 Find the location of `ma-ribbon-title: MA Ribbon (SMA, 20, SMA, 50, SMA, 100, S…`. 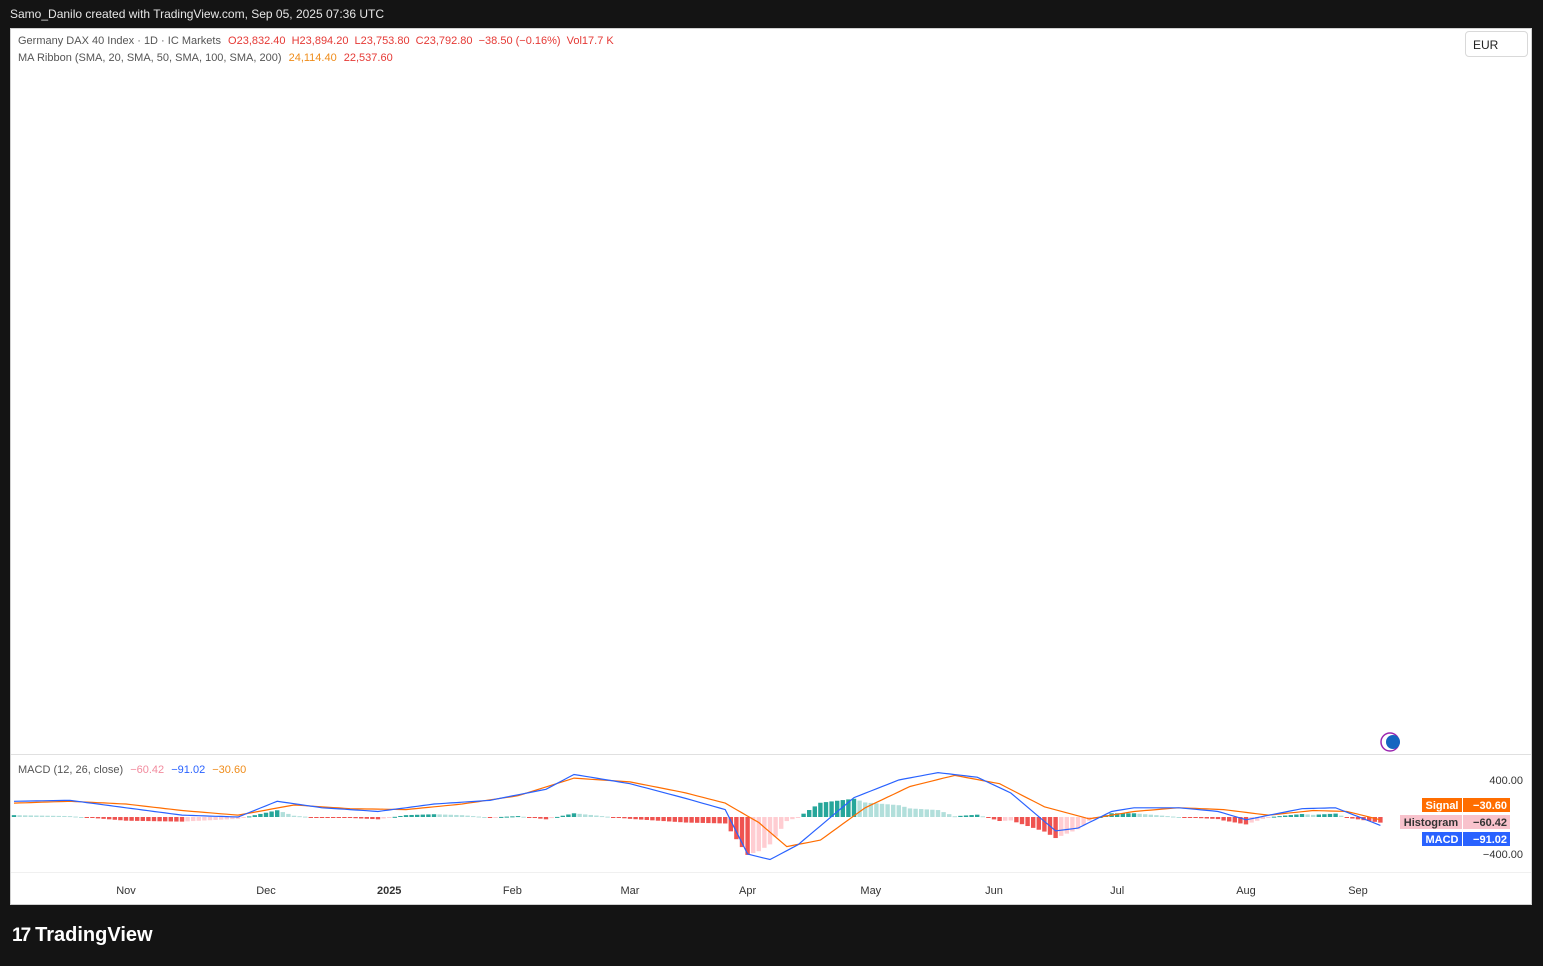

ma-ribbon-title: MA Ribbon (SMA, 20, SMA, 50, SMA, 100, S… is located at coordinates (150, 58).